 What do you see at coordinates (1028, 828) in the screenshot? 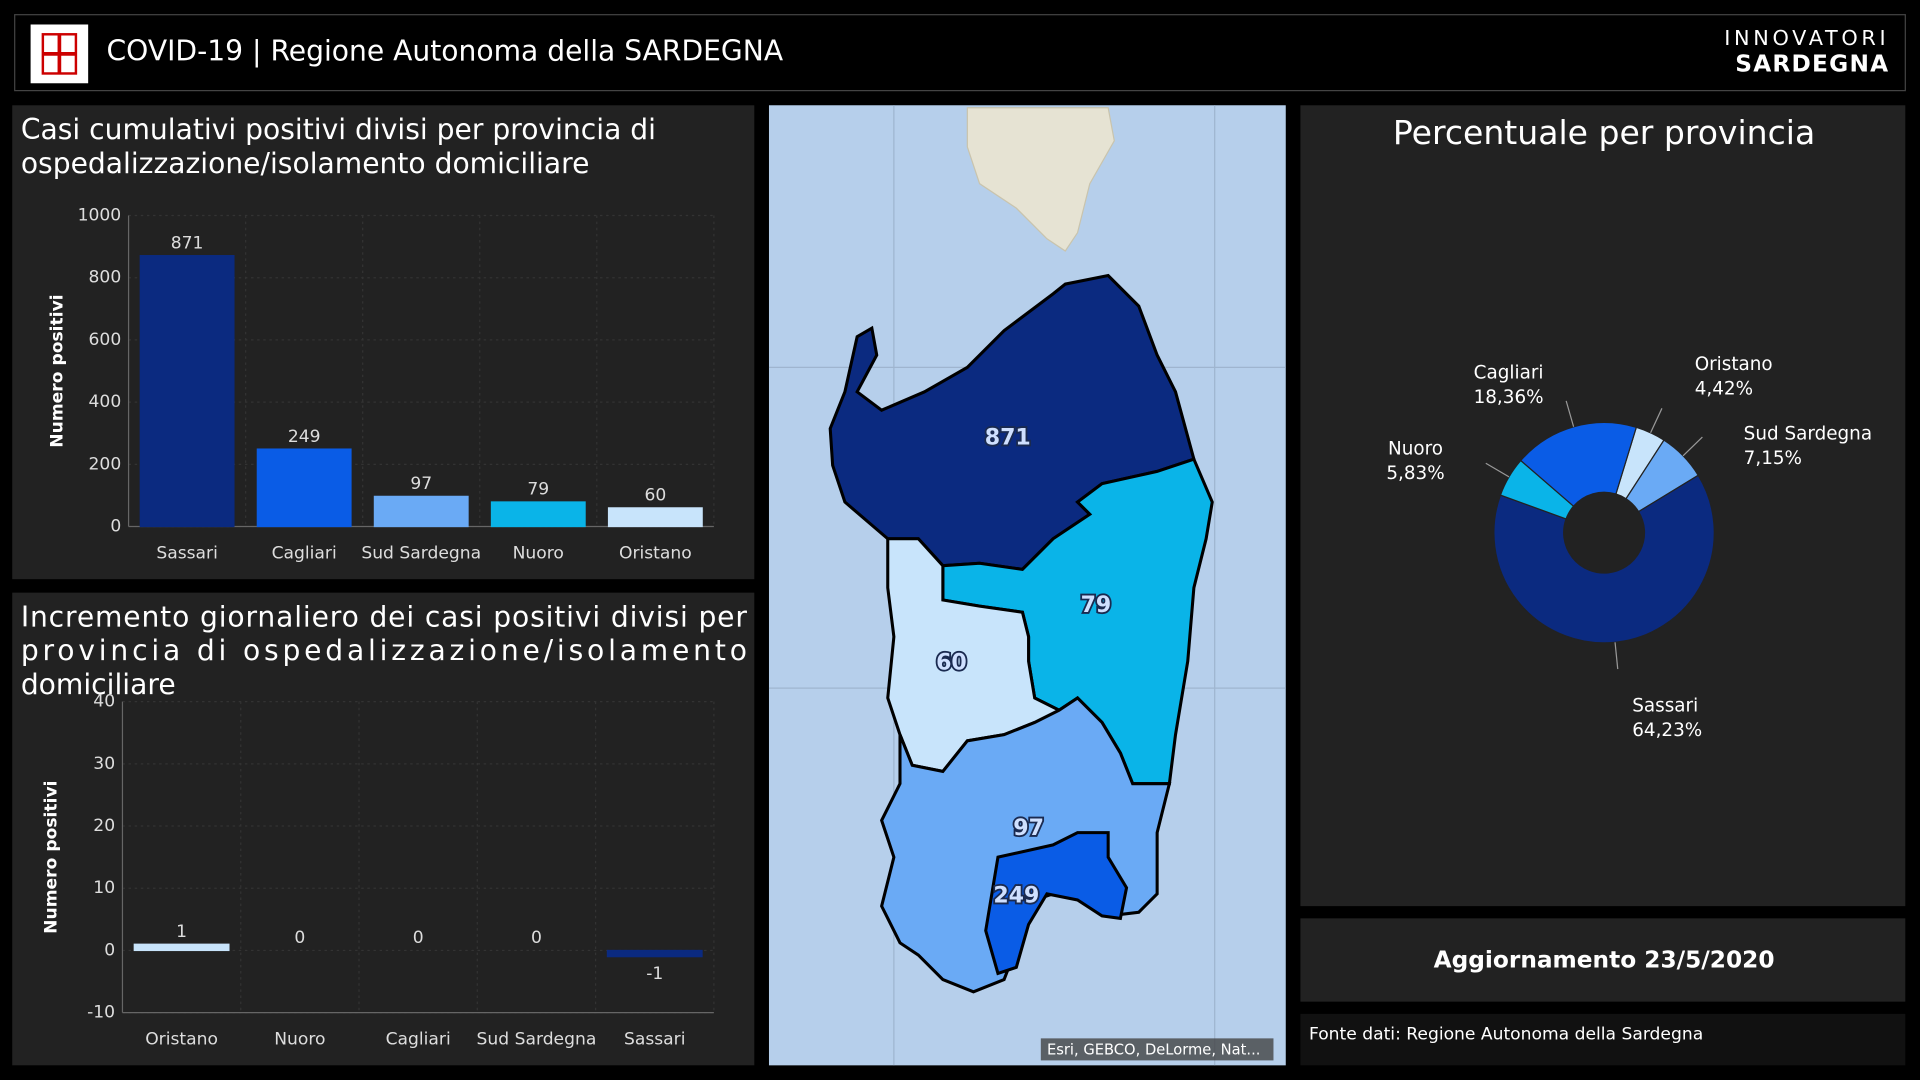
I see `map-label: 97` at bounding box center [1028, 828].